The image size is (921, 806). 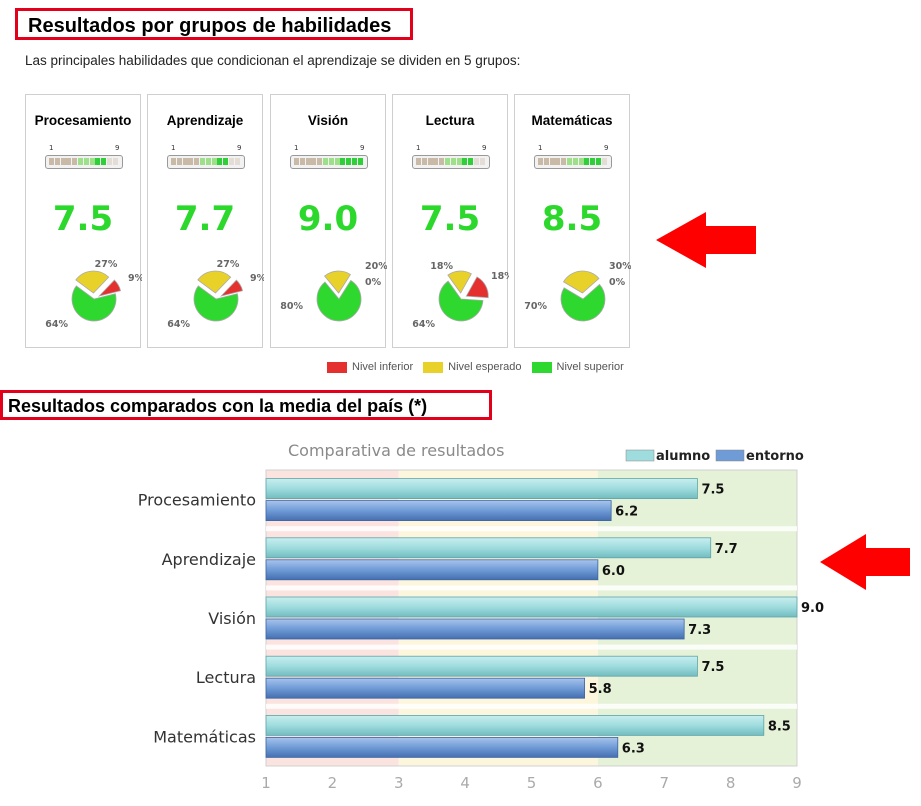 I want to click on chart-legend-swatch, so click(x=640, y=455).